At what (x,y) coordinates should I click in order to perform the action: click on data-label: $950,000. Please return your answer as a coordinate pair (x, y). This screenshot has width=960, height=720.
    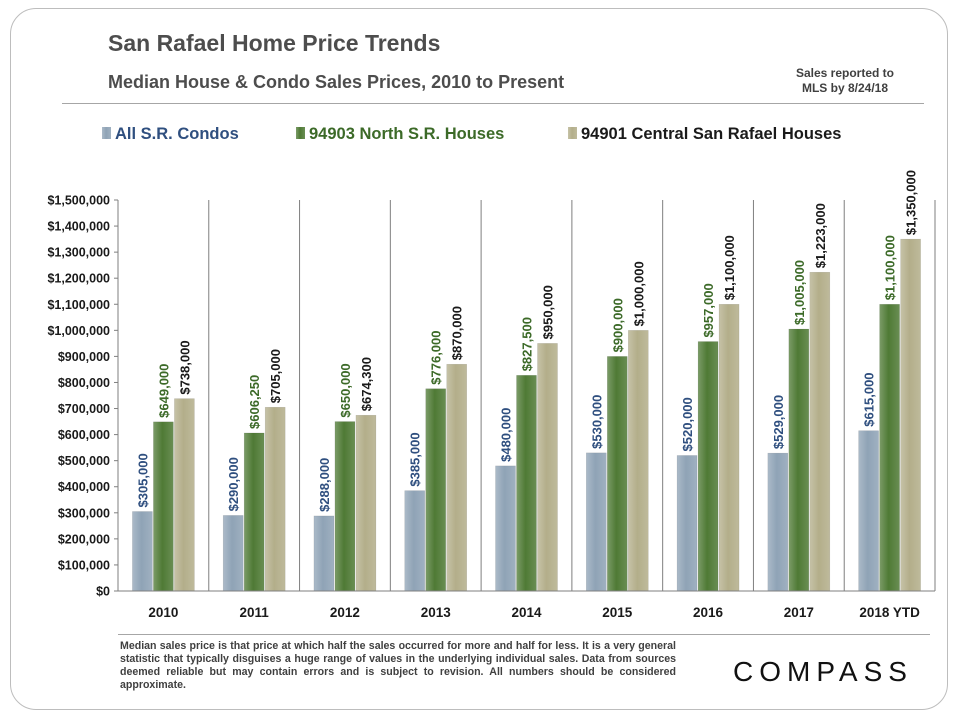
    Looking at the image, I should click on (548, 312).